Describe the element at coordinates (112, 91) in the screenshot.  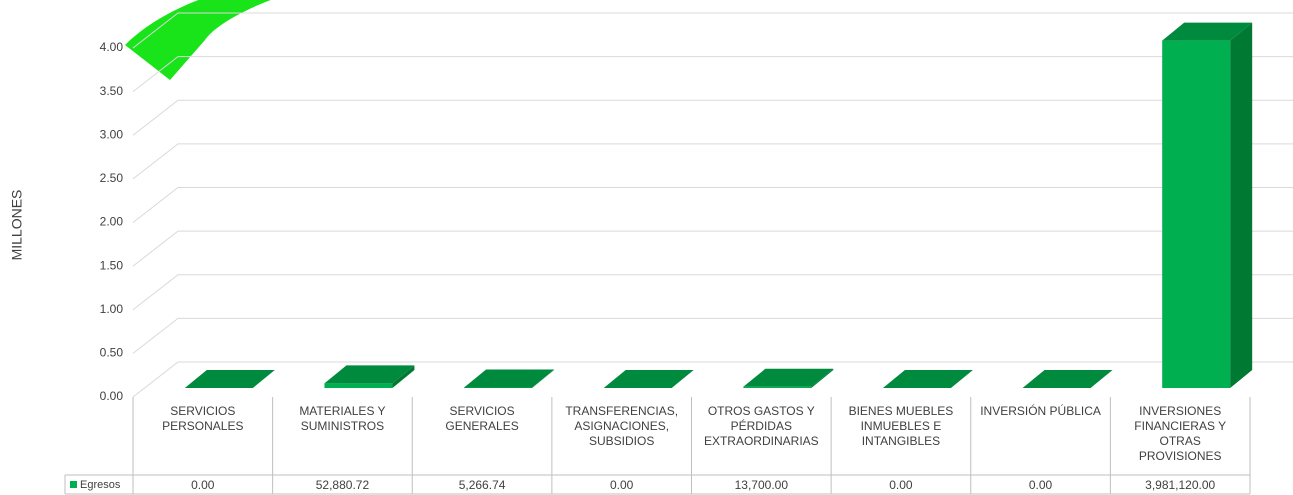
I see `y-tick-label: 3.50` at that location.